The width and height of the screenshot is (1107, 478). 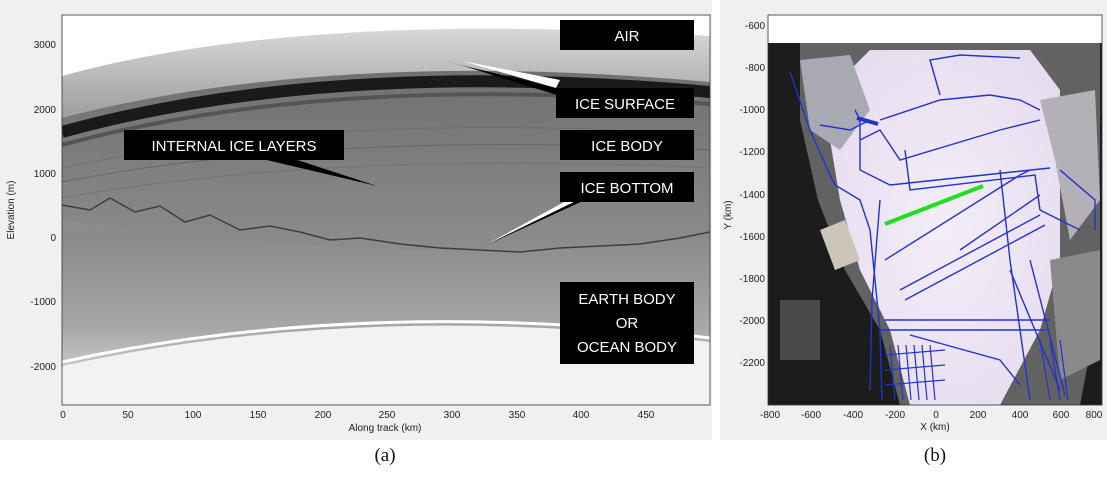 I want to click on ice-bottom-label-box, so click(x=627, y=187).